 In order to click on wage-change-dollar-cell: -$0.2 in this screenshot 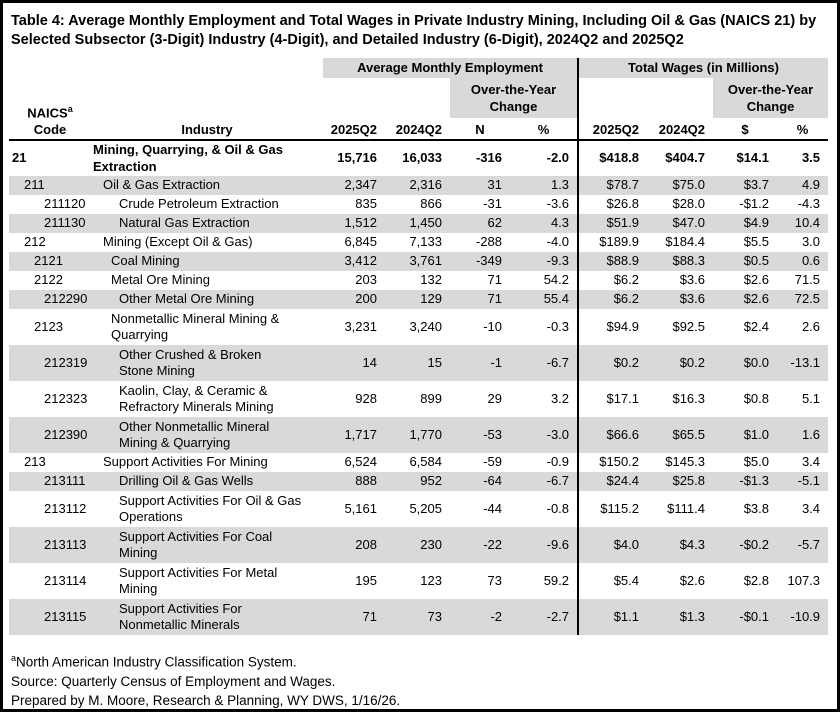, I will do `click(745, 545)`.